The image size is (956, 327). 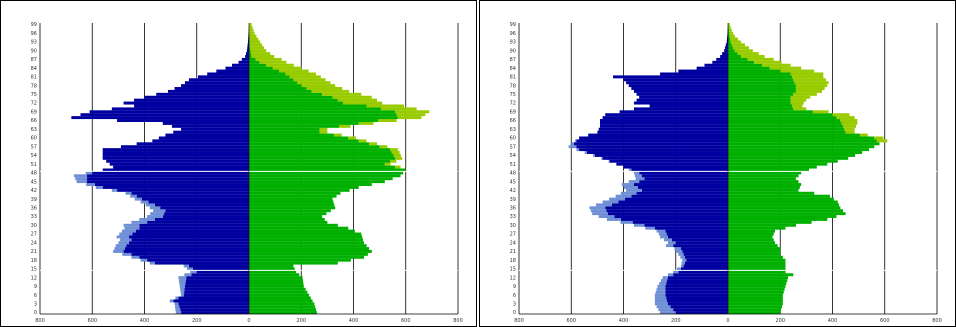 What do you see at coordinates (145, 321) in the screenshot?
I see `x-tick-label: 400` at bounding box center [145, 321].